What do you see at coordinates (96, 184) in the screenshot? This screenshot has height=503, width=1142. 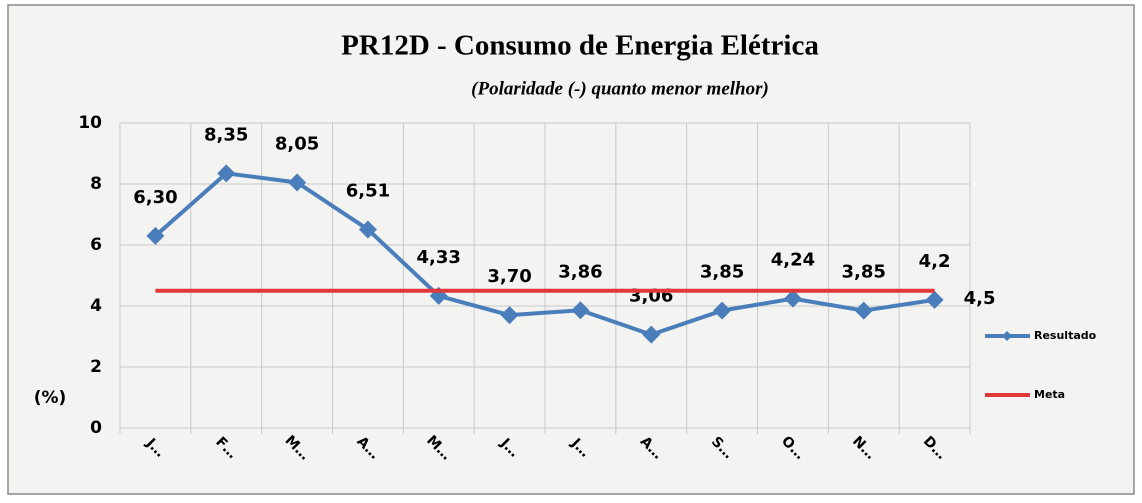 I see `y-tick-label: 8` at bounding box center [96, 184].